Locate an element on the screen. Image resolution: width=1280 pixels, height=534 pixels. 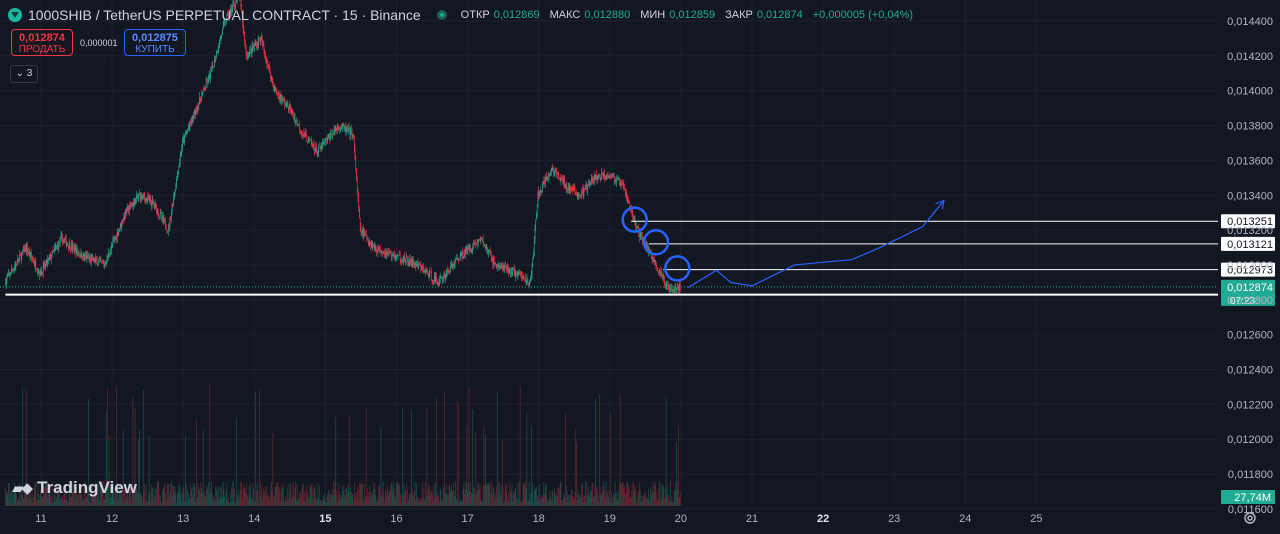
drawing-annotations is located at coordinates (783, 244).